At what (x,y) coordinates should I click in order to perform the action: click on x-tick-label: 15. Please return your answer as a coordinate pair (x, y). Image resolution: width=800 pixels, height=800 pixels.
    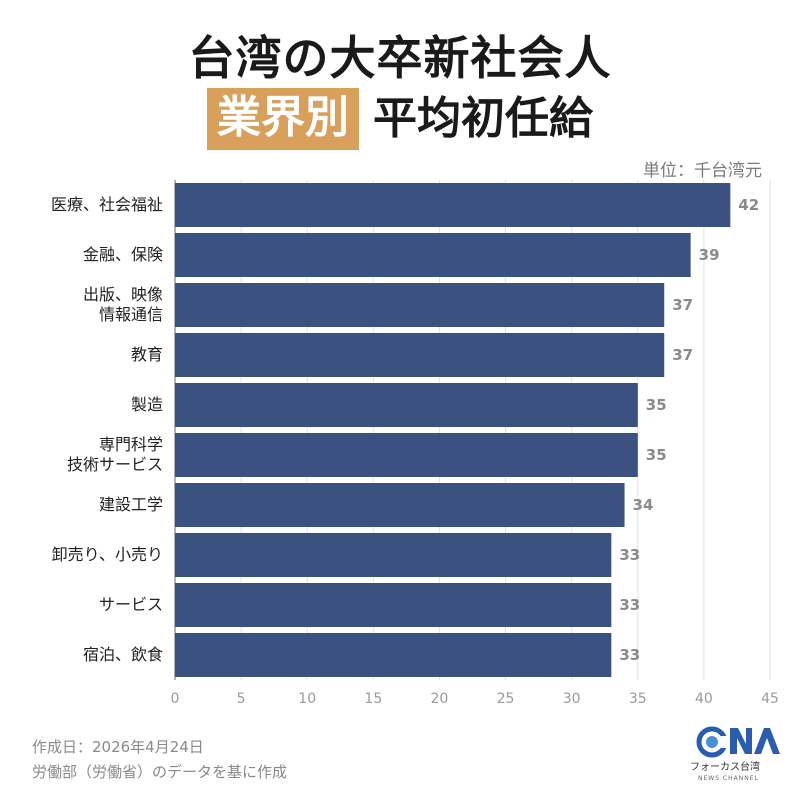
    Looking at the image, I should click on (373, 699).